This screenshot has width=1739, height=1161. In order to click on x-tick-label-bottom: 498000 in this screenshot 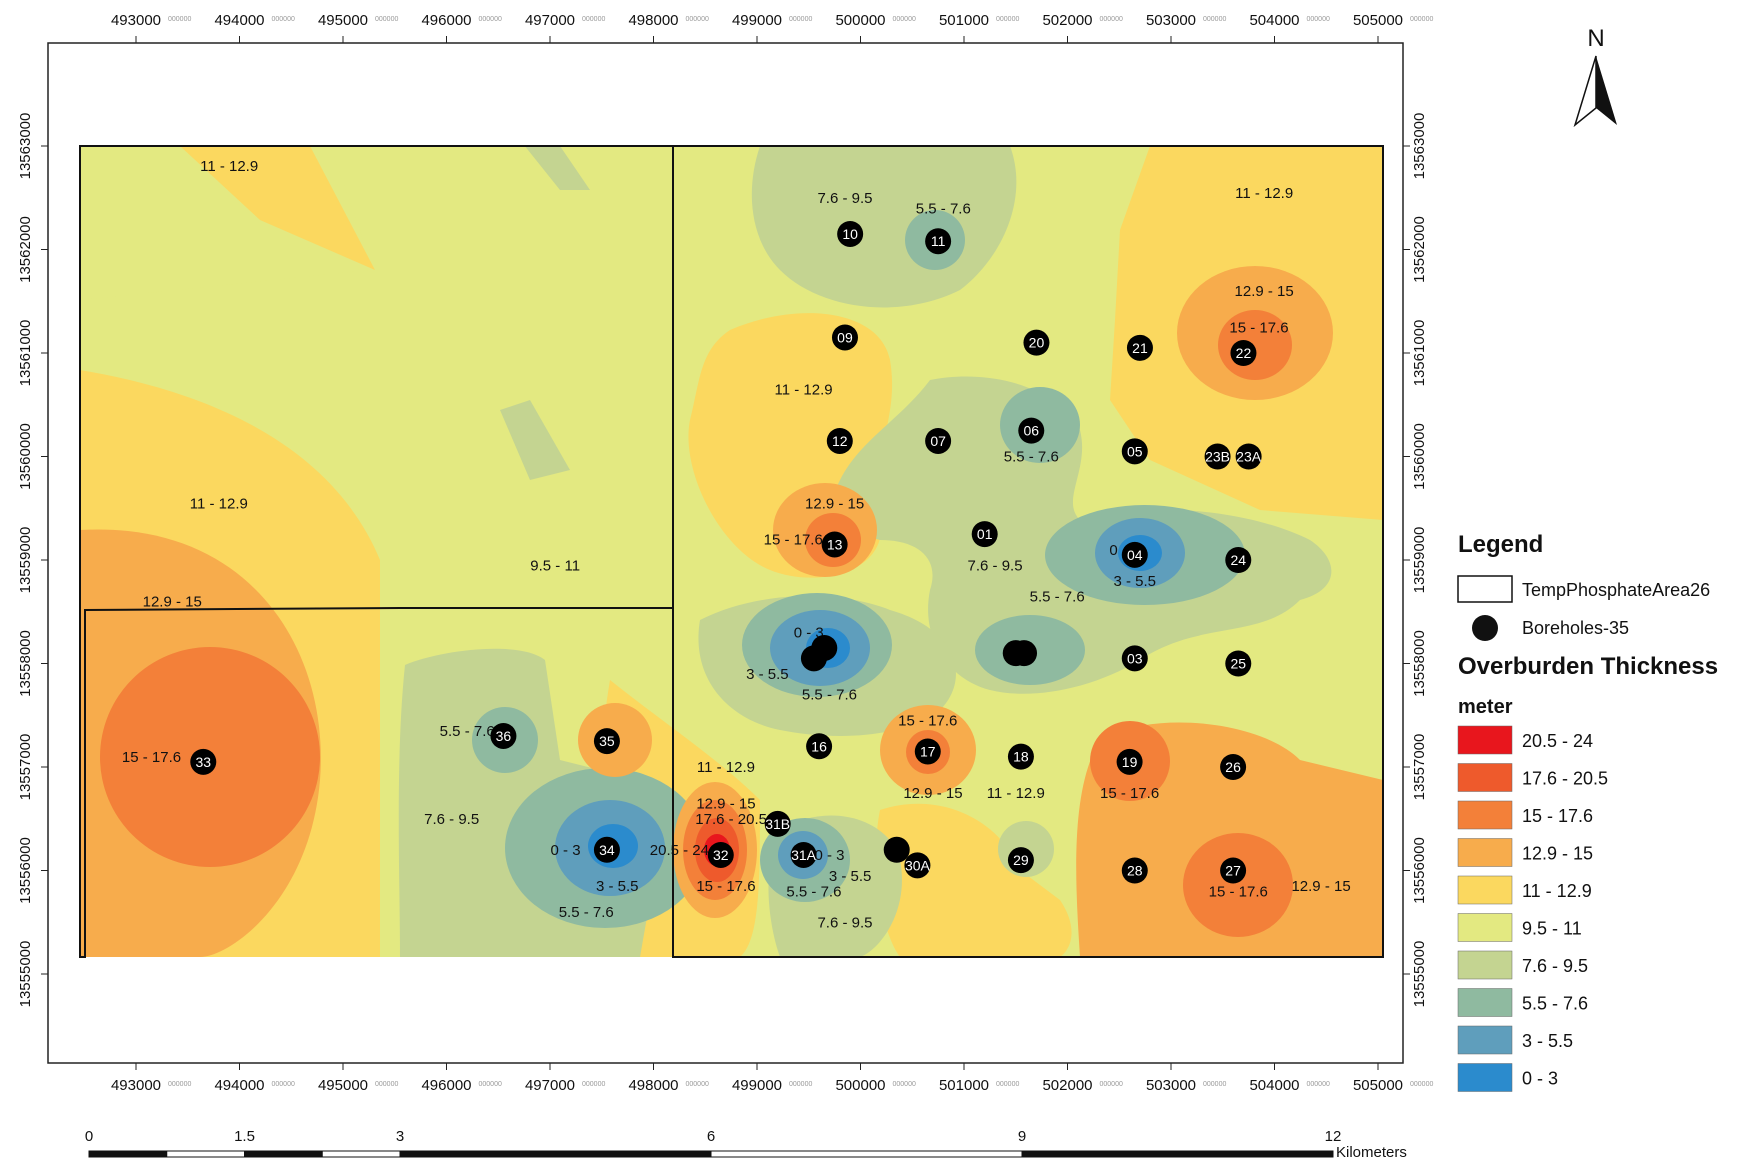, I will do `click(653, 1085)`.